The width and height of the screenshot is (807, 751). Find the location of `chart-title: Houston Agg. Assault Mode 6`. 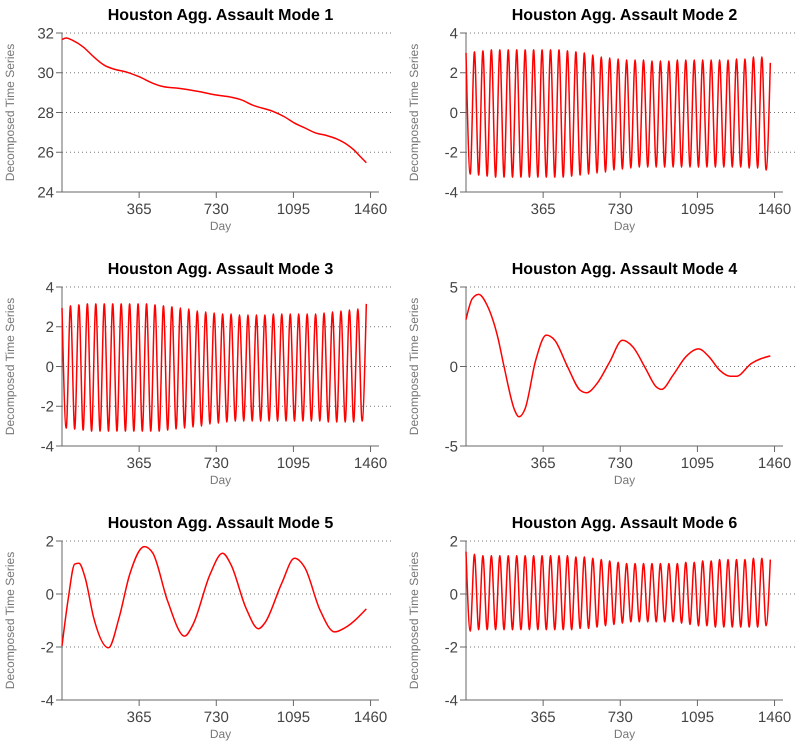

chart-title: Houston Agg. Assault Mode 6 is located at coordinates (625, 523).